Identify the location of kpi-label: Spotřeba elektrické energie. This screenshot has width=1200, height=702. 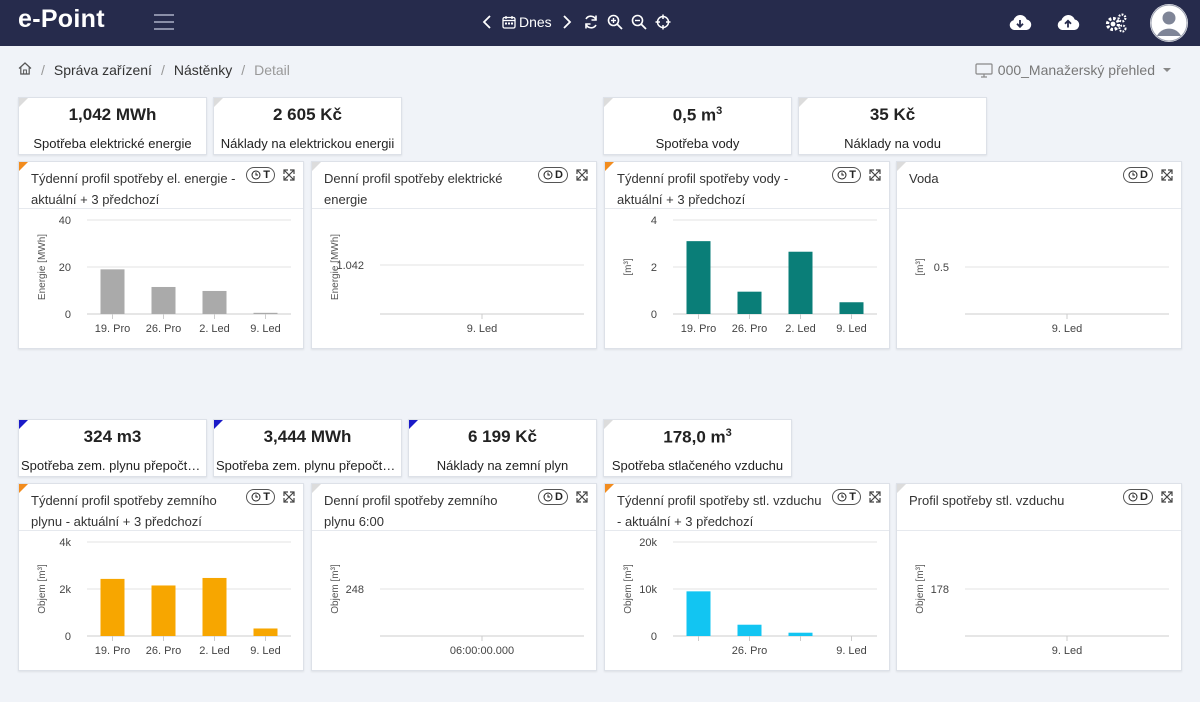
(112, 143).